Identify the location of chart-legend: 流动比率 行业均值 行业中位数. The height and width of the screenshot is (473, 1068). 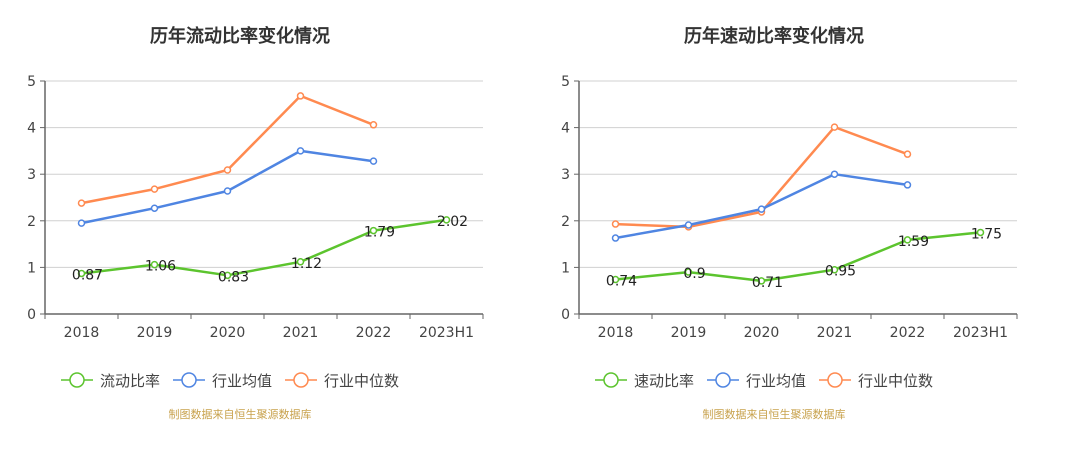
(229, 380).